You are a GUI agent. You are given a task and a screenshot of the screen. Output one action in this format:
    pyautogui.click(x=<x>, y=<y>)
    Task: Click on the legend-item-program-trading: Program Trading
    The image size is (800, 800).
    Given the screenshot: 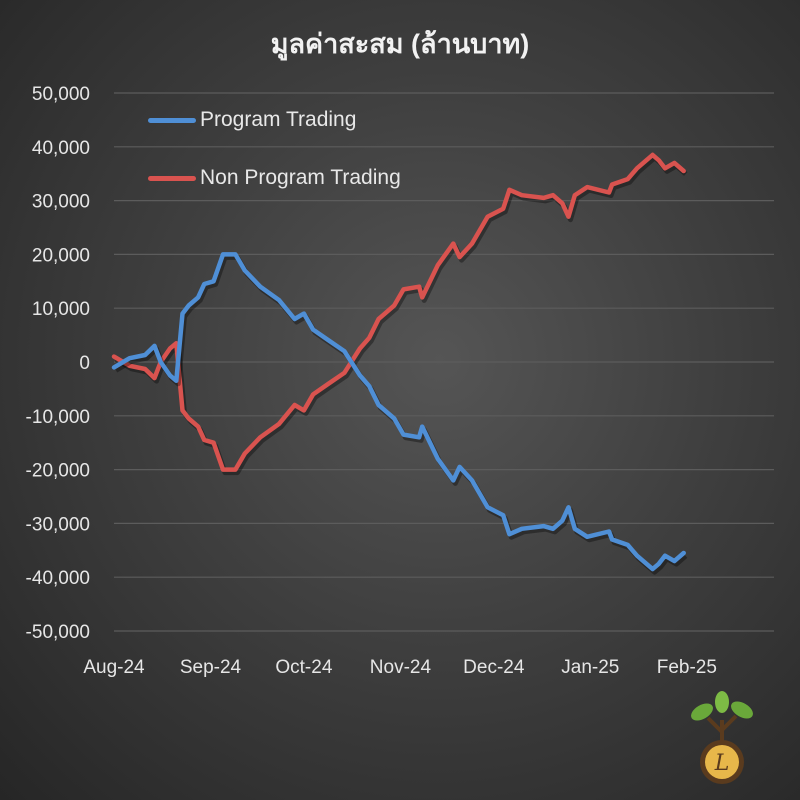 What is the action you would take?
    pyautogui.click(x=252, y=120)
    